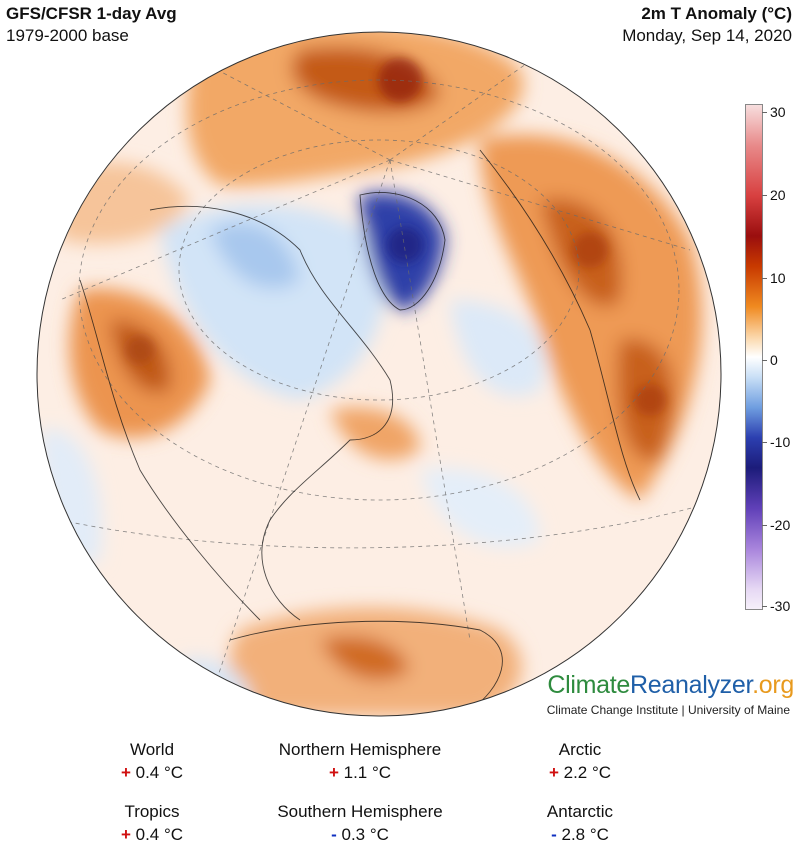  I want to click on brand-part-2: Reanalyzer, so click(691, 685).